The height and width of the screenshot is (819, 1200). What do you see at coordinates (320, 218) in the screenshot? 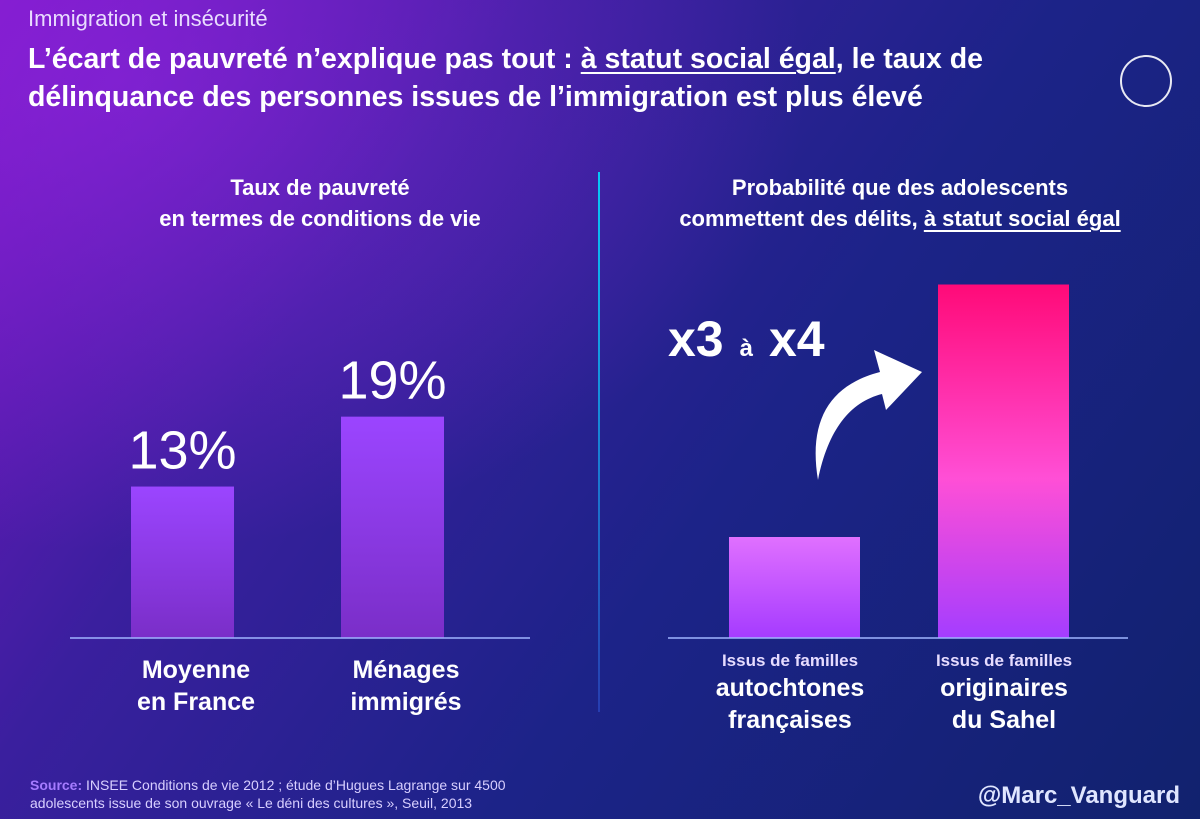
I see `left-chart-title-line2: en termes de conditions de vie` at bounding box center [320, 218].